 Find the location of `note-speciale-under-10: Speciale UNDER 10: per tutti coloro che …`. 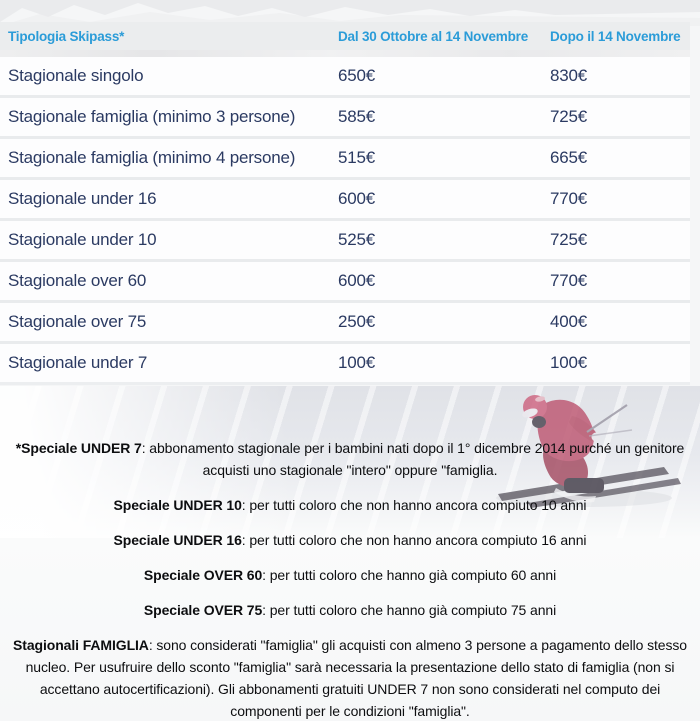

note-speciale-under-10: Speciale UNDER 10: per tutti coloro che … is located at coordinates (350, 505).